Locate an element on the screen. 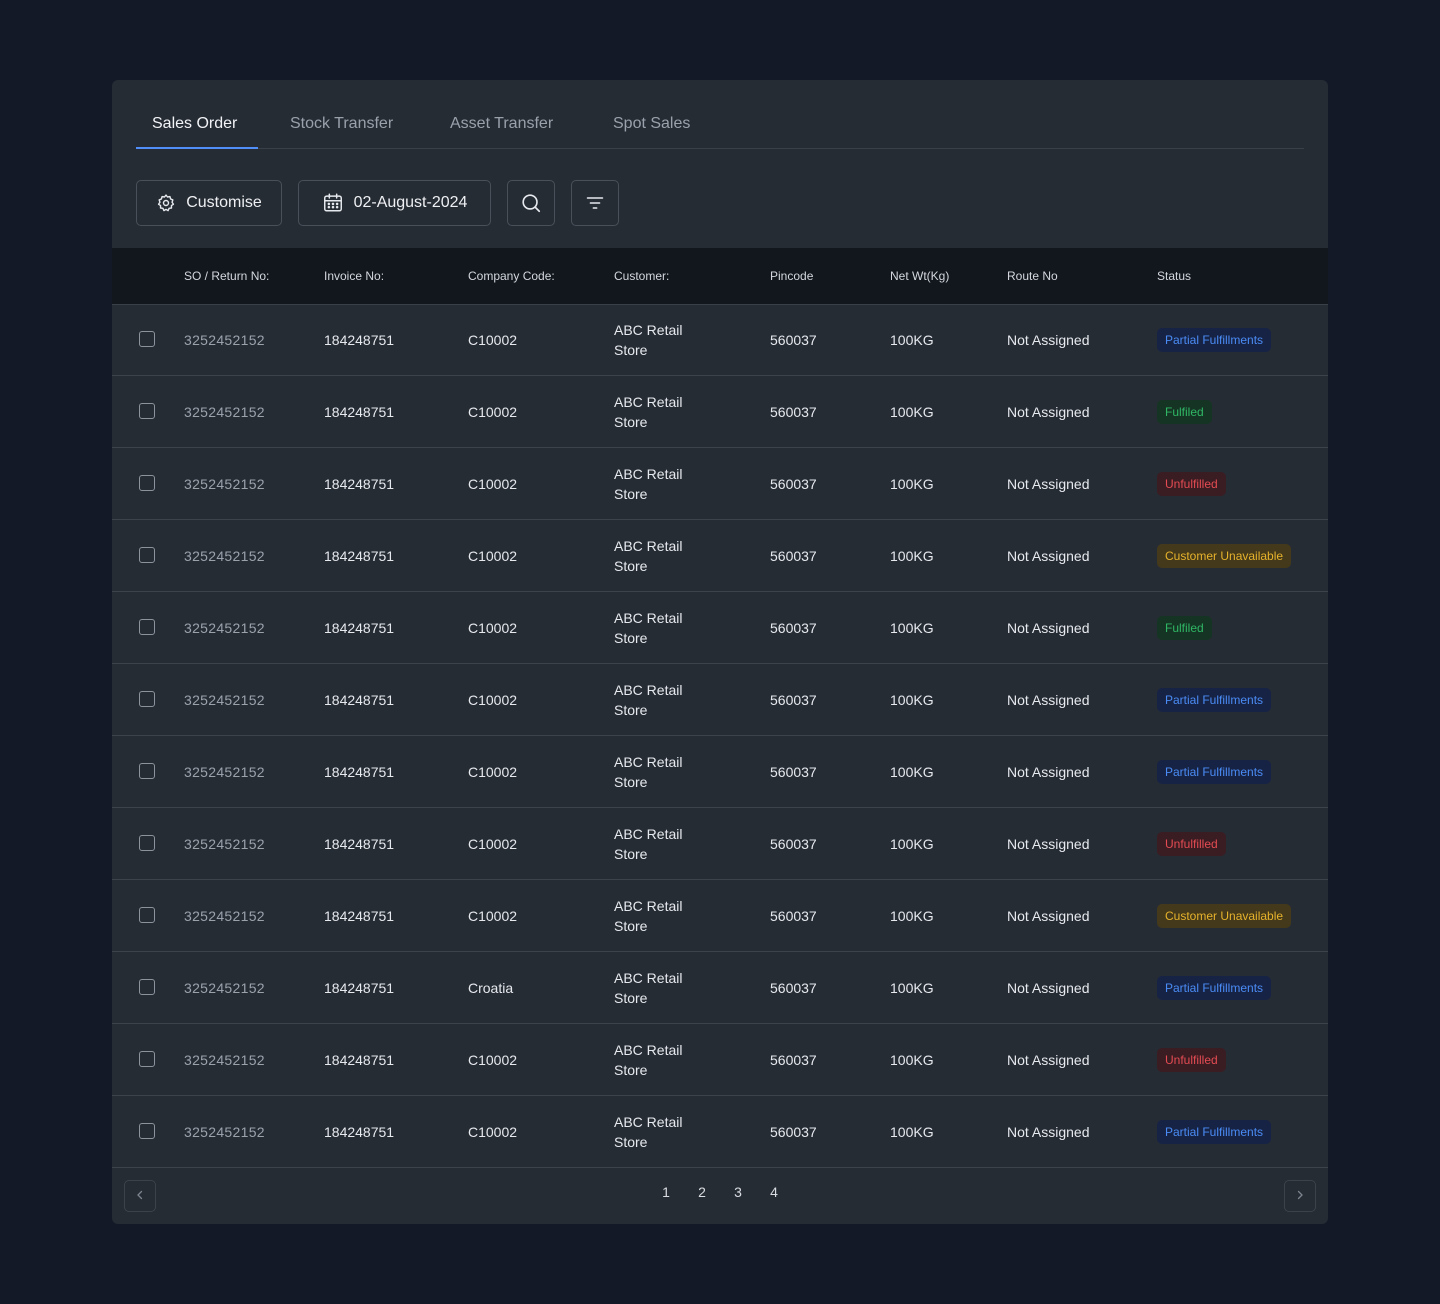 This screenshot has width=1440, height=1304. filter-button is located at coordinates (595, 203).